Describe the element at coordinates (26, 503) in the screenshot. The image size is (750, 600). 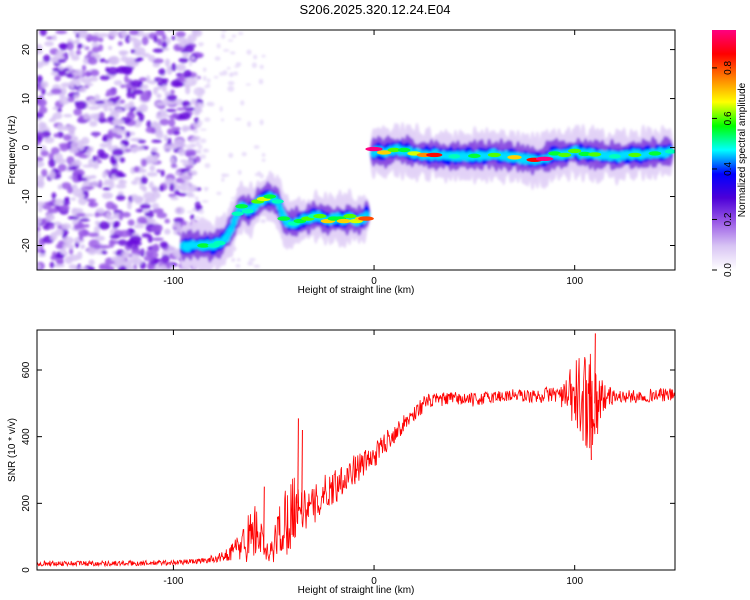
I see `y-tick-label: 200` at that location.